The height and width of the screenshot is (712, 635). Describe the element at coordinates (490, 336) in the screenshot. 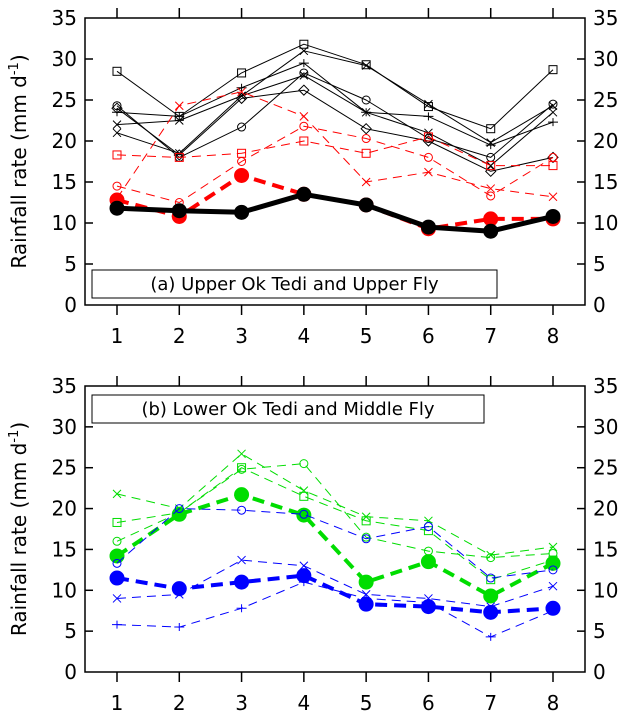

I see `x-tick-label: 7` at that location.